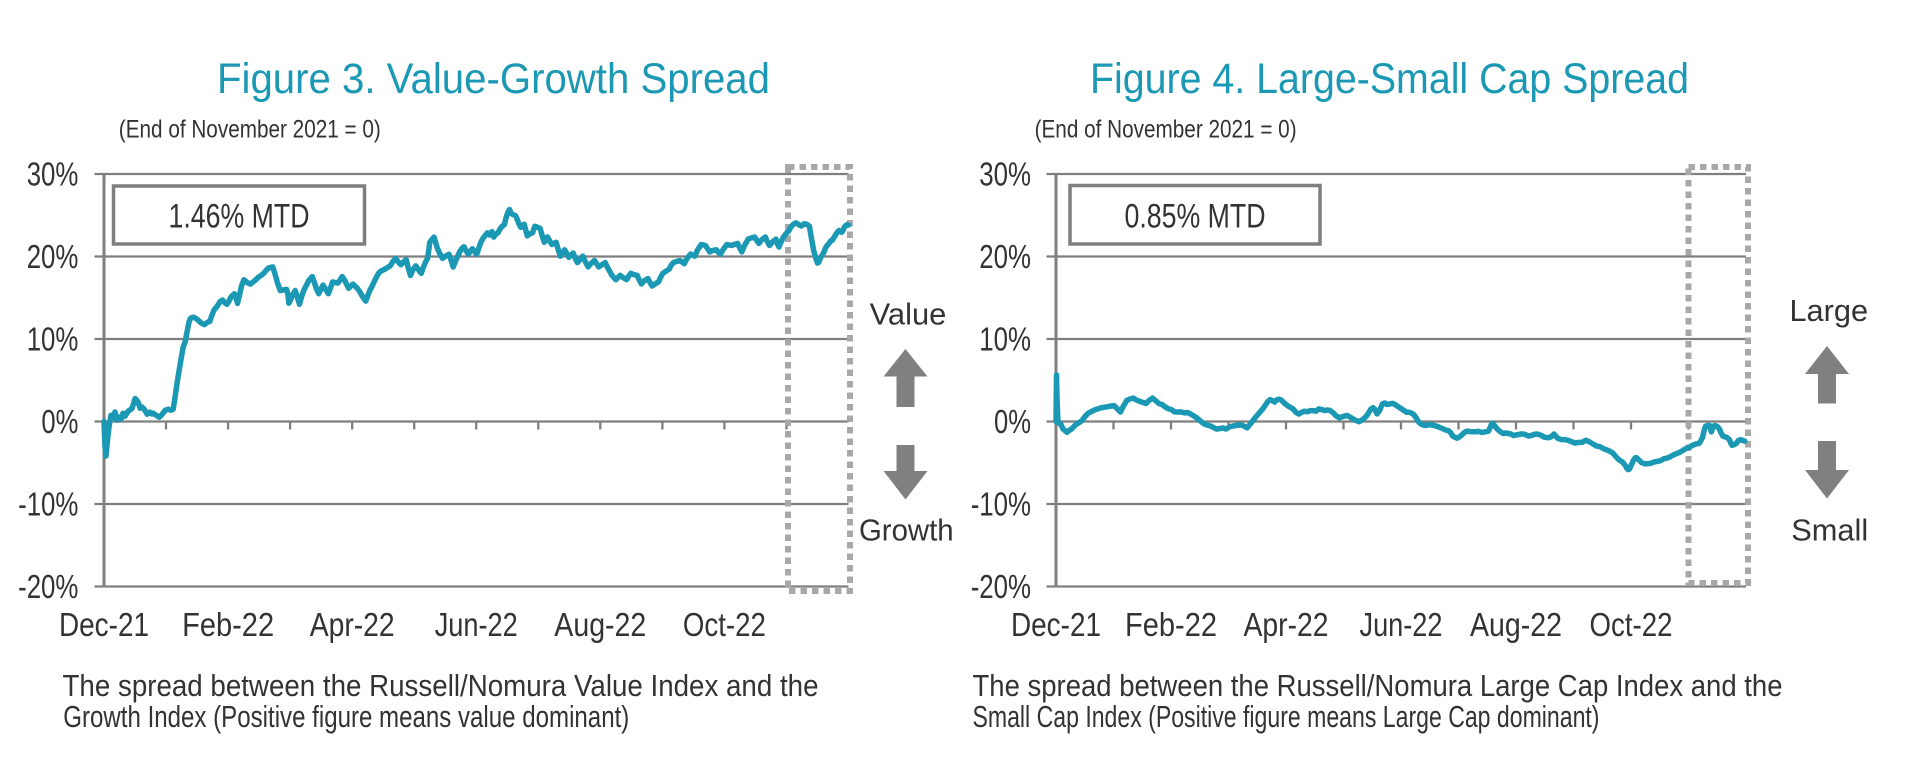 Image resolution: width=1920 pixels, height=783 pixels. What do you see at coordinates (239, 217) in the screenshot?
I see `svg-text: 1.46% MTD` at bounding box center [239, 217].